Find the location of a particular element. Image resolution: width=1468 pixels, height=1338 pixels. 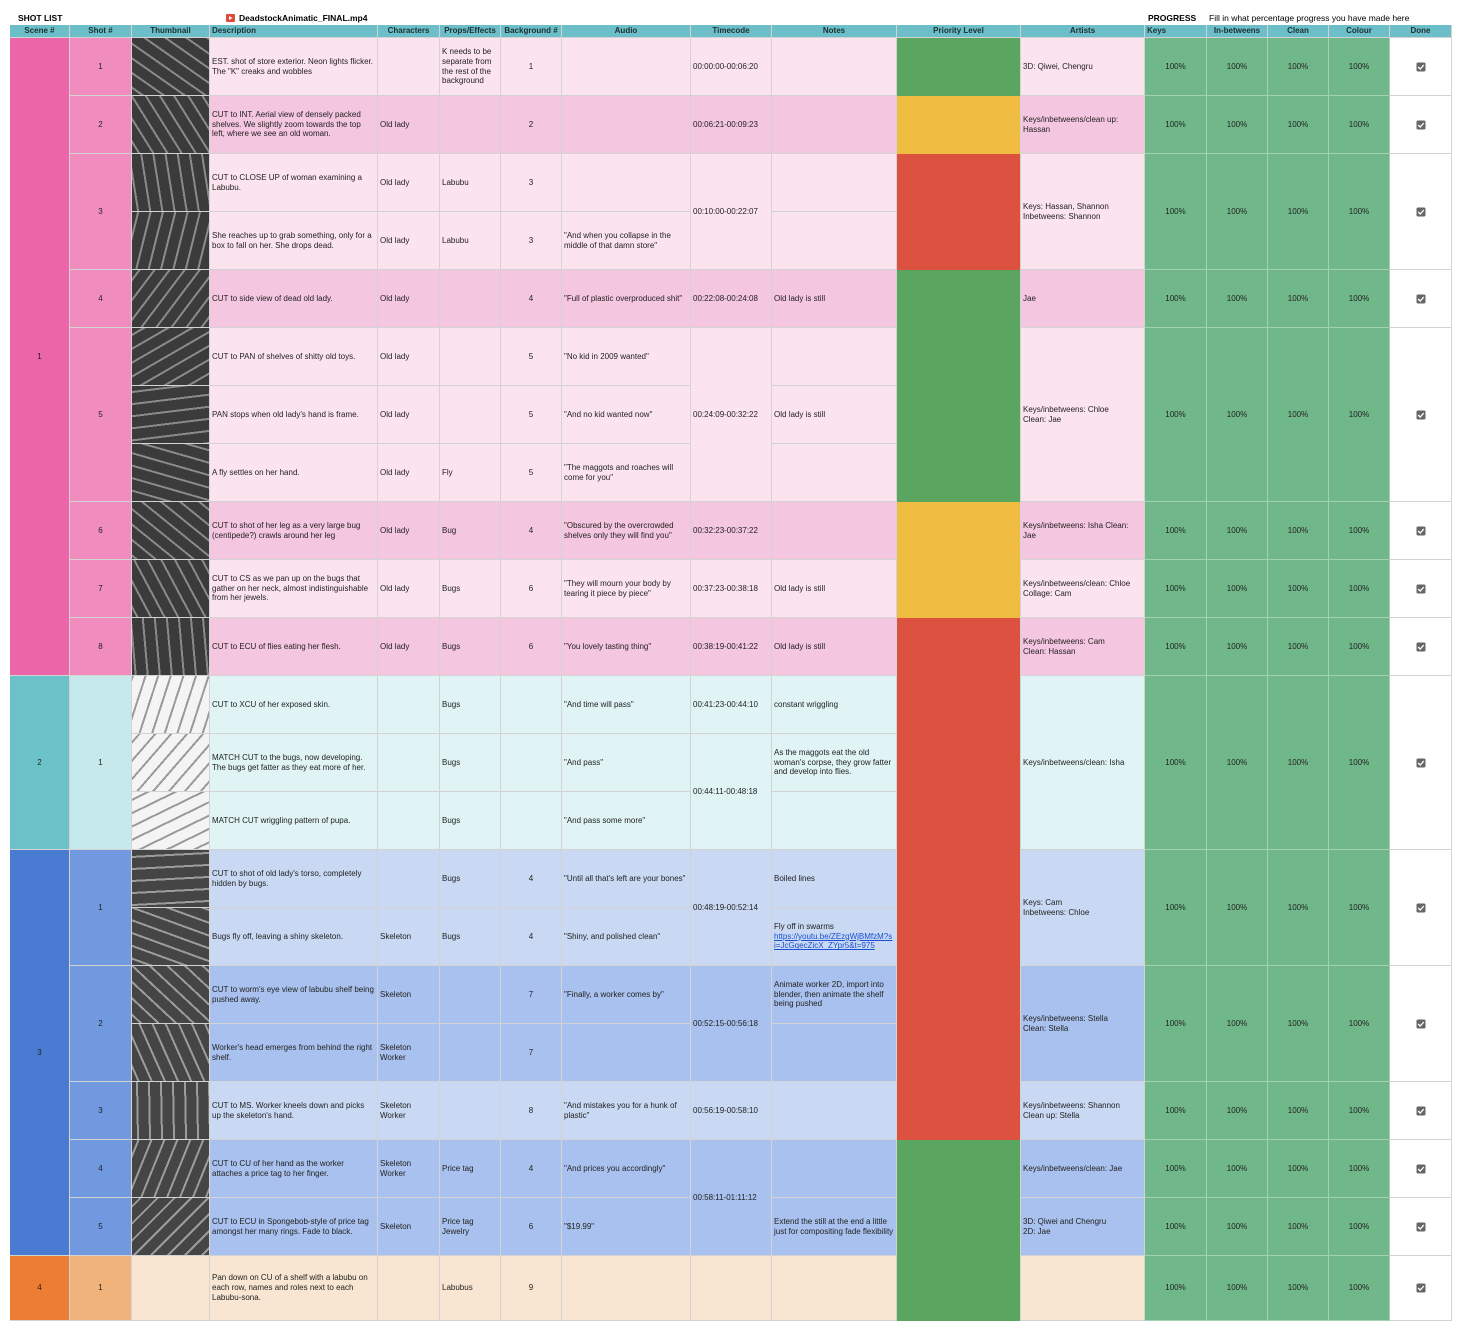

cell: 00:41:23-00:44:10 is located at coordinates (731, 705).